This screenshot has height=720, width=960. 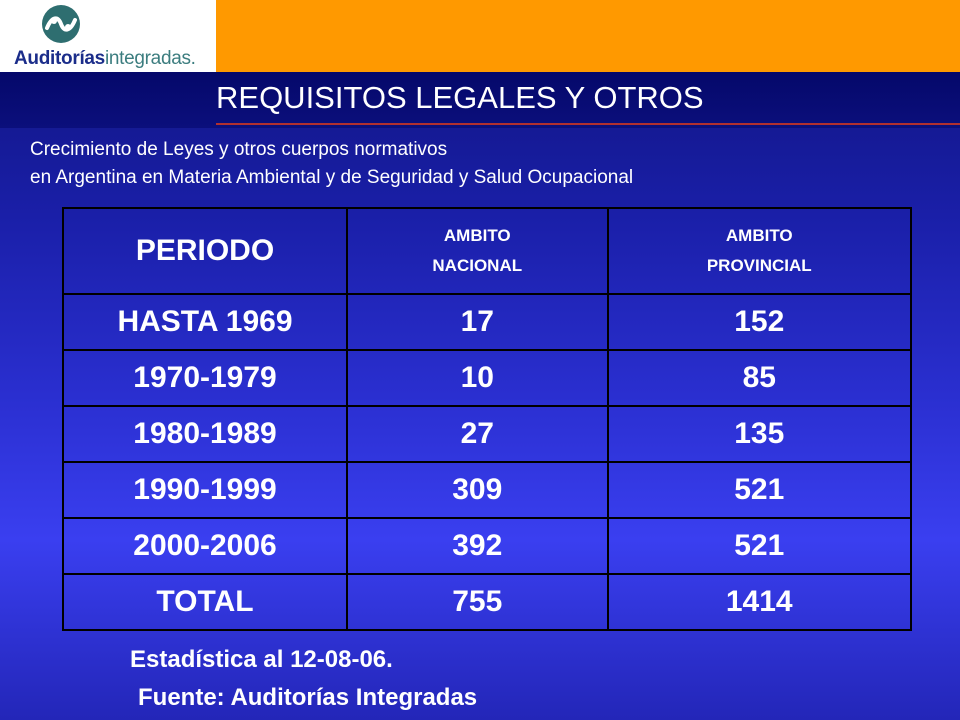 I want to click on table-row: 1970-1979 10 85, so click(x=487, y=378).